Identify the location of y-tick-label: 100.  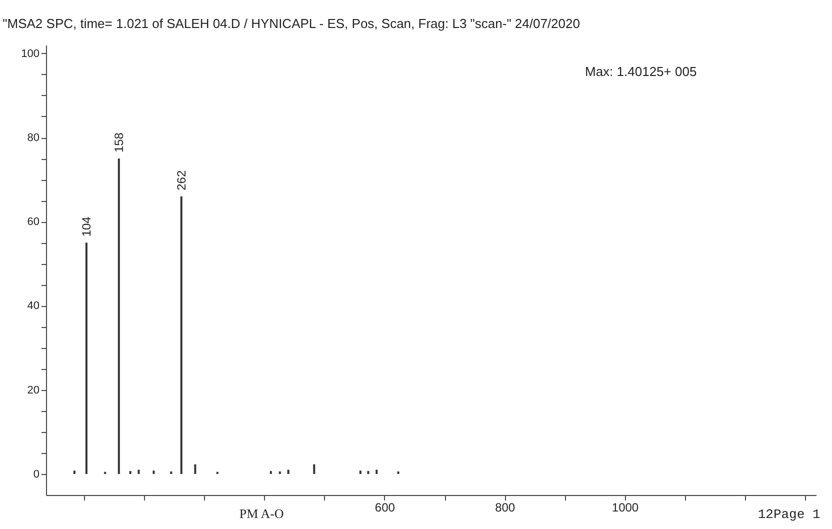
(30, 54).